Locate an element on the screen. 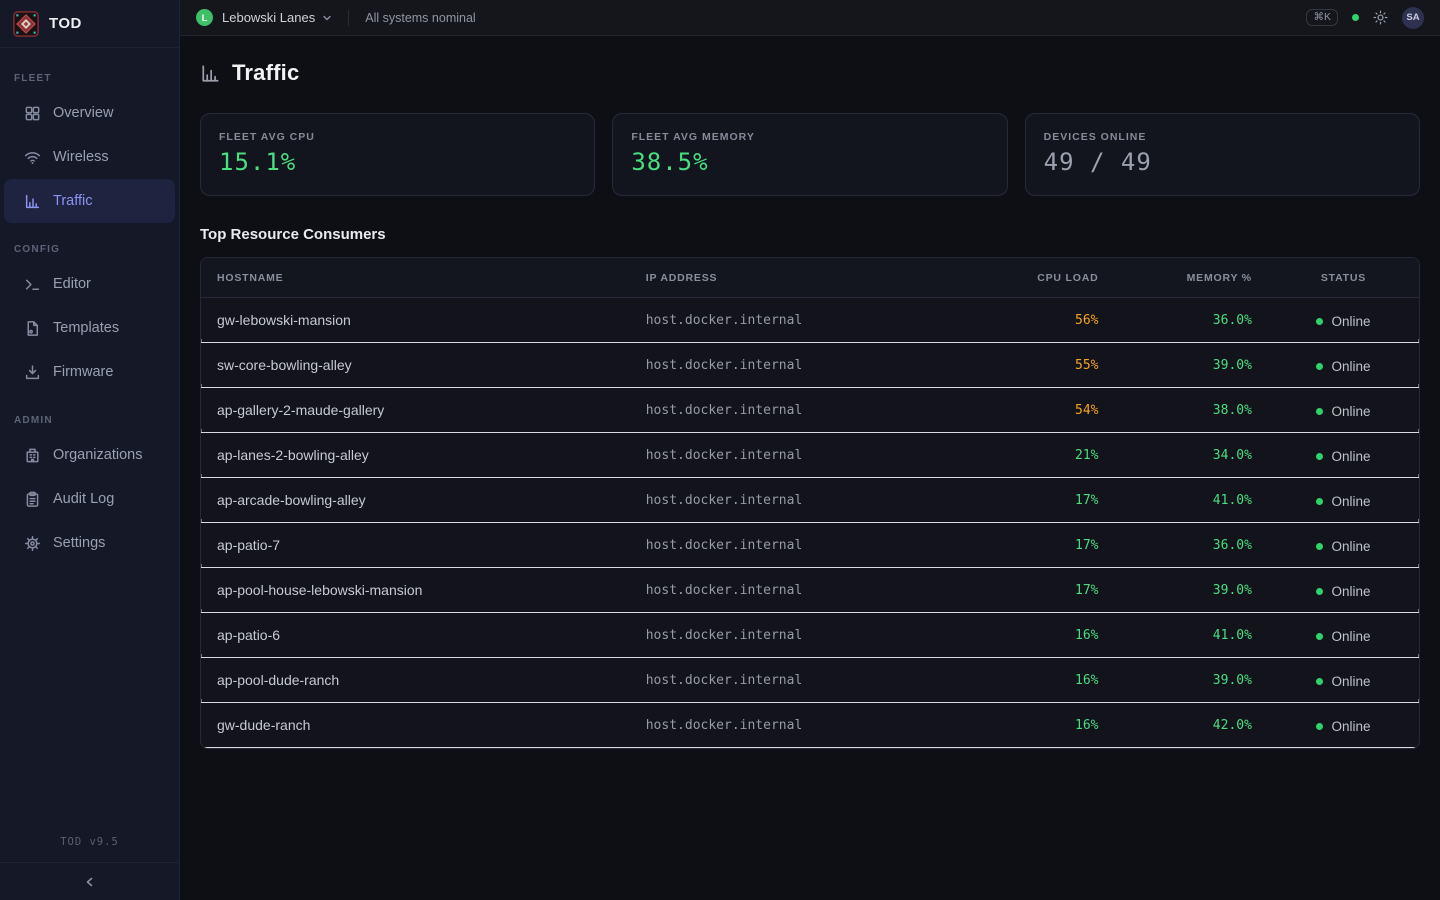  memory-cell: 38.0% is located at coordinates (1191, 410).